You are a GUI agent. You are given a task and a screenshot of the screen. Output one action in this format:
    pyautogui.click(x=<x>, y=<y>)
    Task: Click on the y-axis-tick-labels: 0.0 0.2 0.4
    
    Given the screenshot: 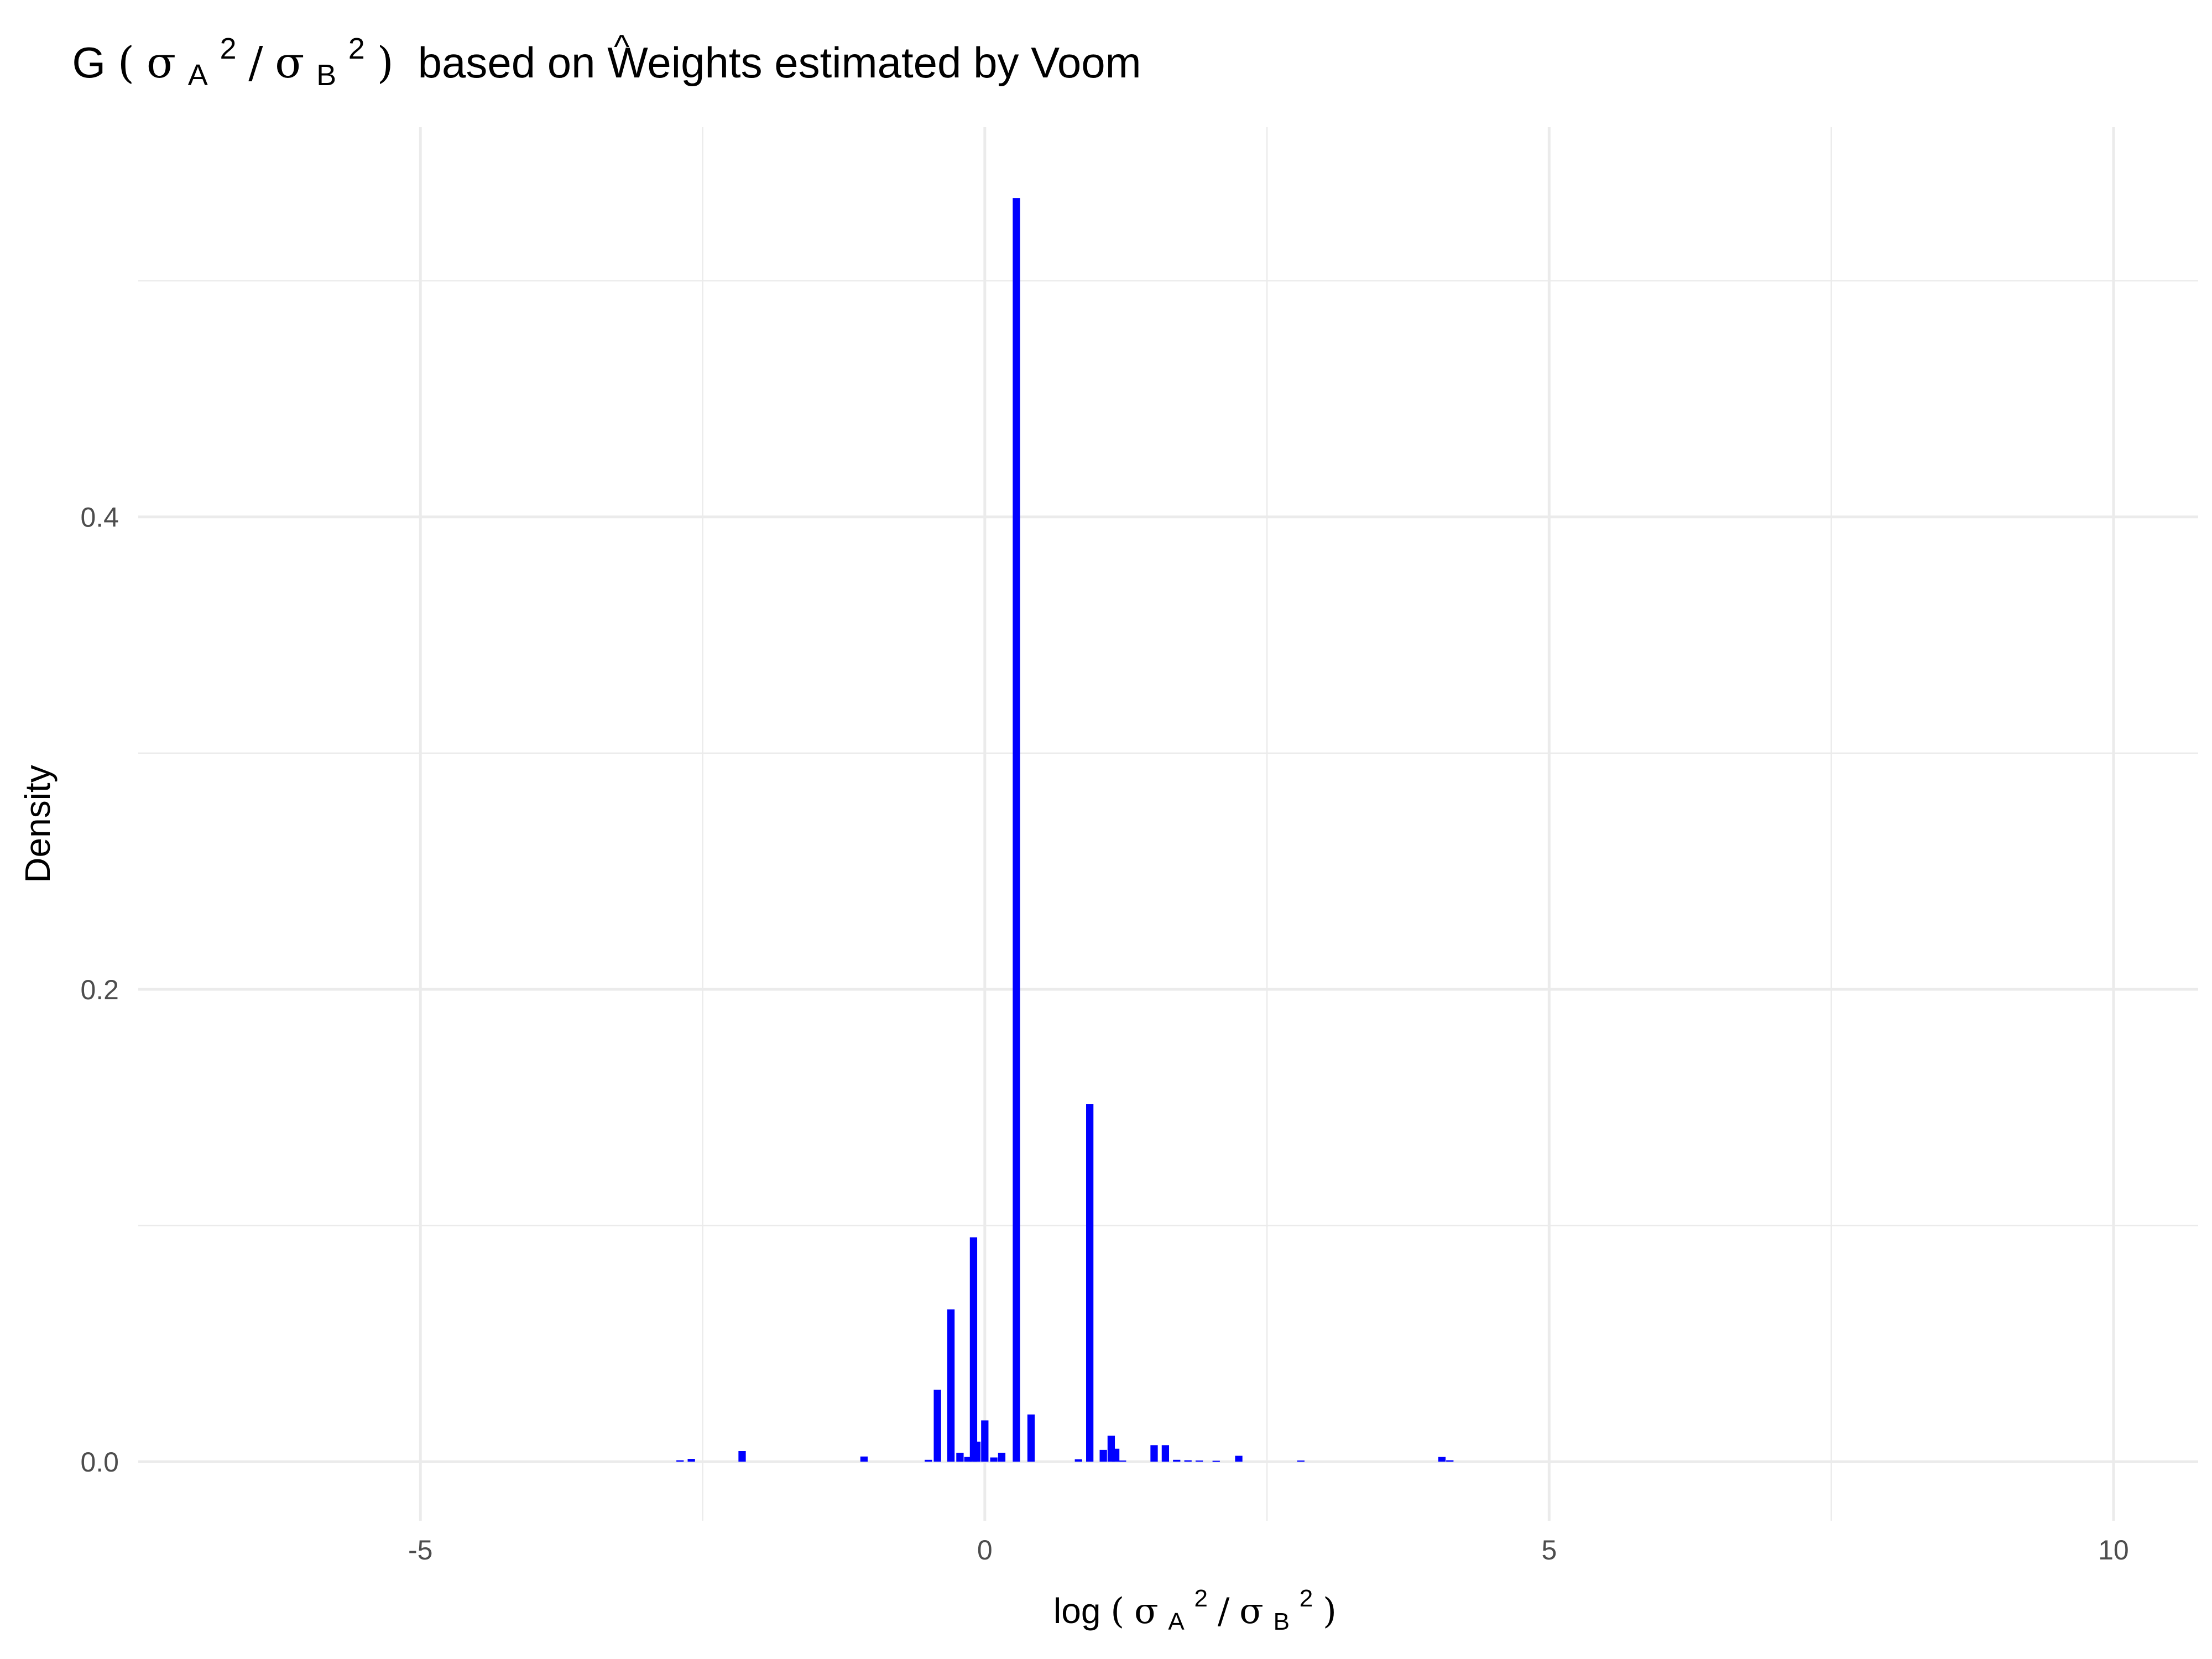 What is the action you would take?
    pyautogui.click(x=100, y=990)
    